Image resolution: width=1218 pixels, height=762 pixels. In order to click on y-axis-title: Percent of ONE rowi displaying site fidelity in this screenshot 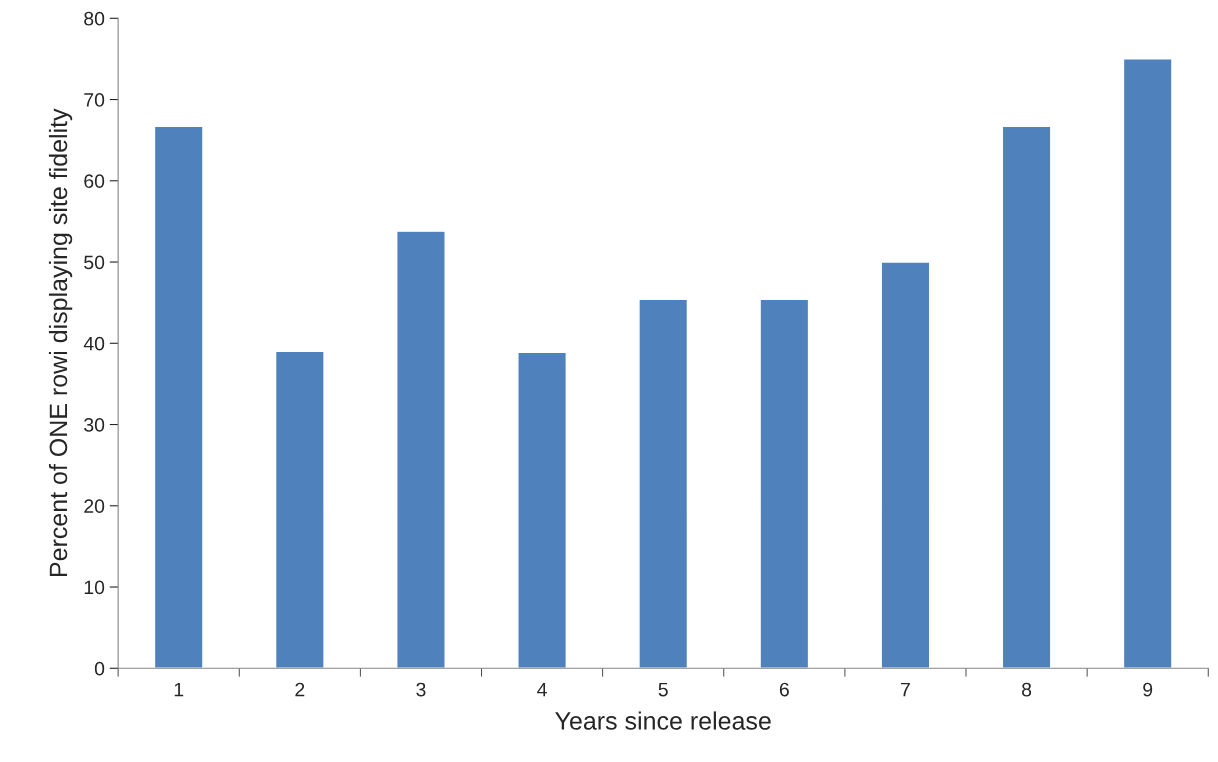, I will do `click(60, 342)`.